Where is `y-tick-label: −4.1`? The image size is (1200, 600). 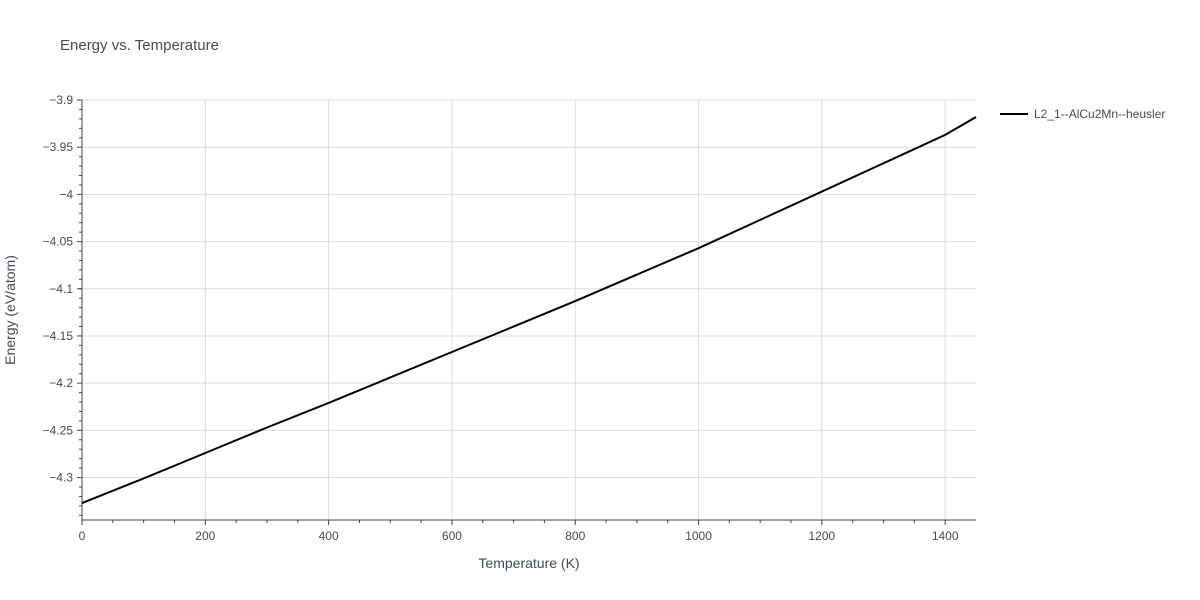 y-tick-label: −4.1 is located at coordinates (61, 289).